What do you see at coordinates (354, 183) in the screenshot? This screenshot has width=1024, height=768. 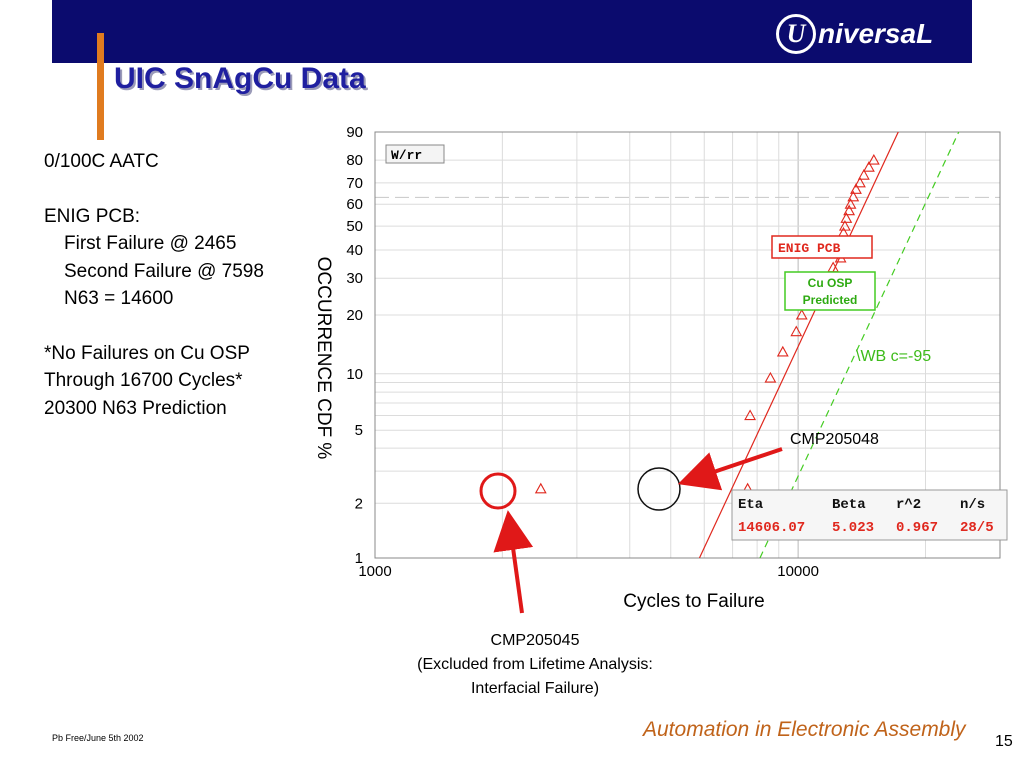 I see `y-tick-label: 70` at bounding box center [354, 183].